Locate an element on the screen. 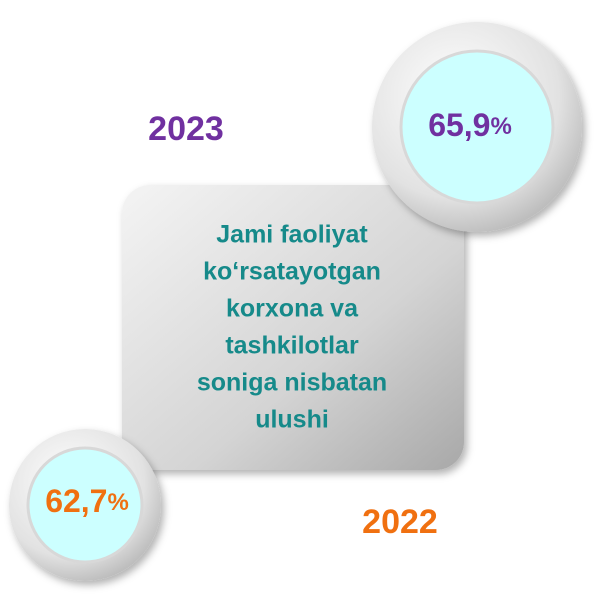  year: 2022 is located at coordinates (400, 522).